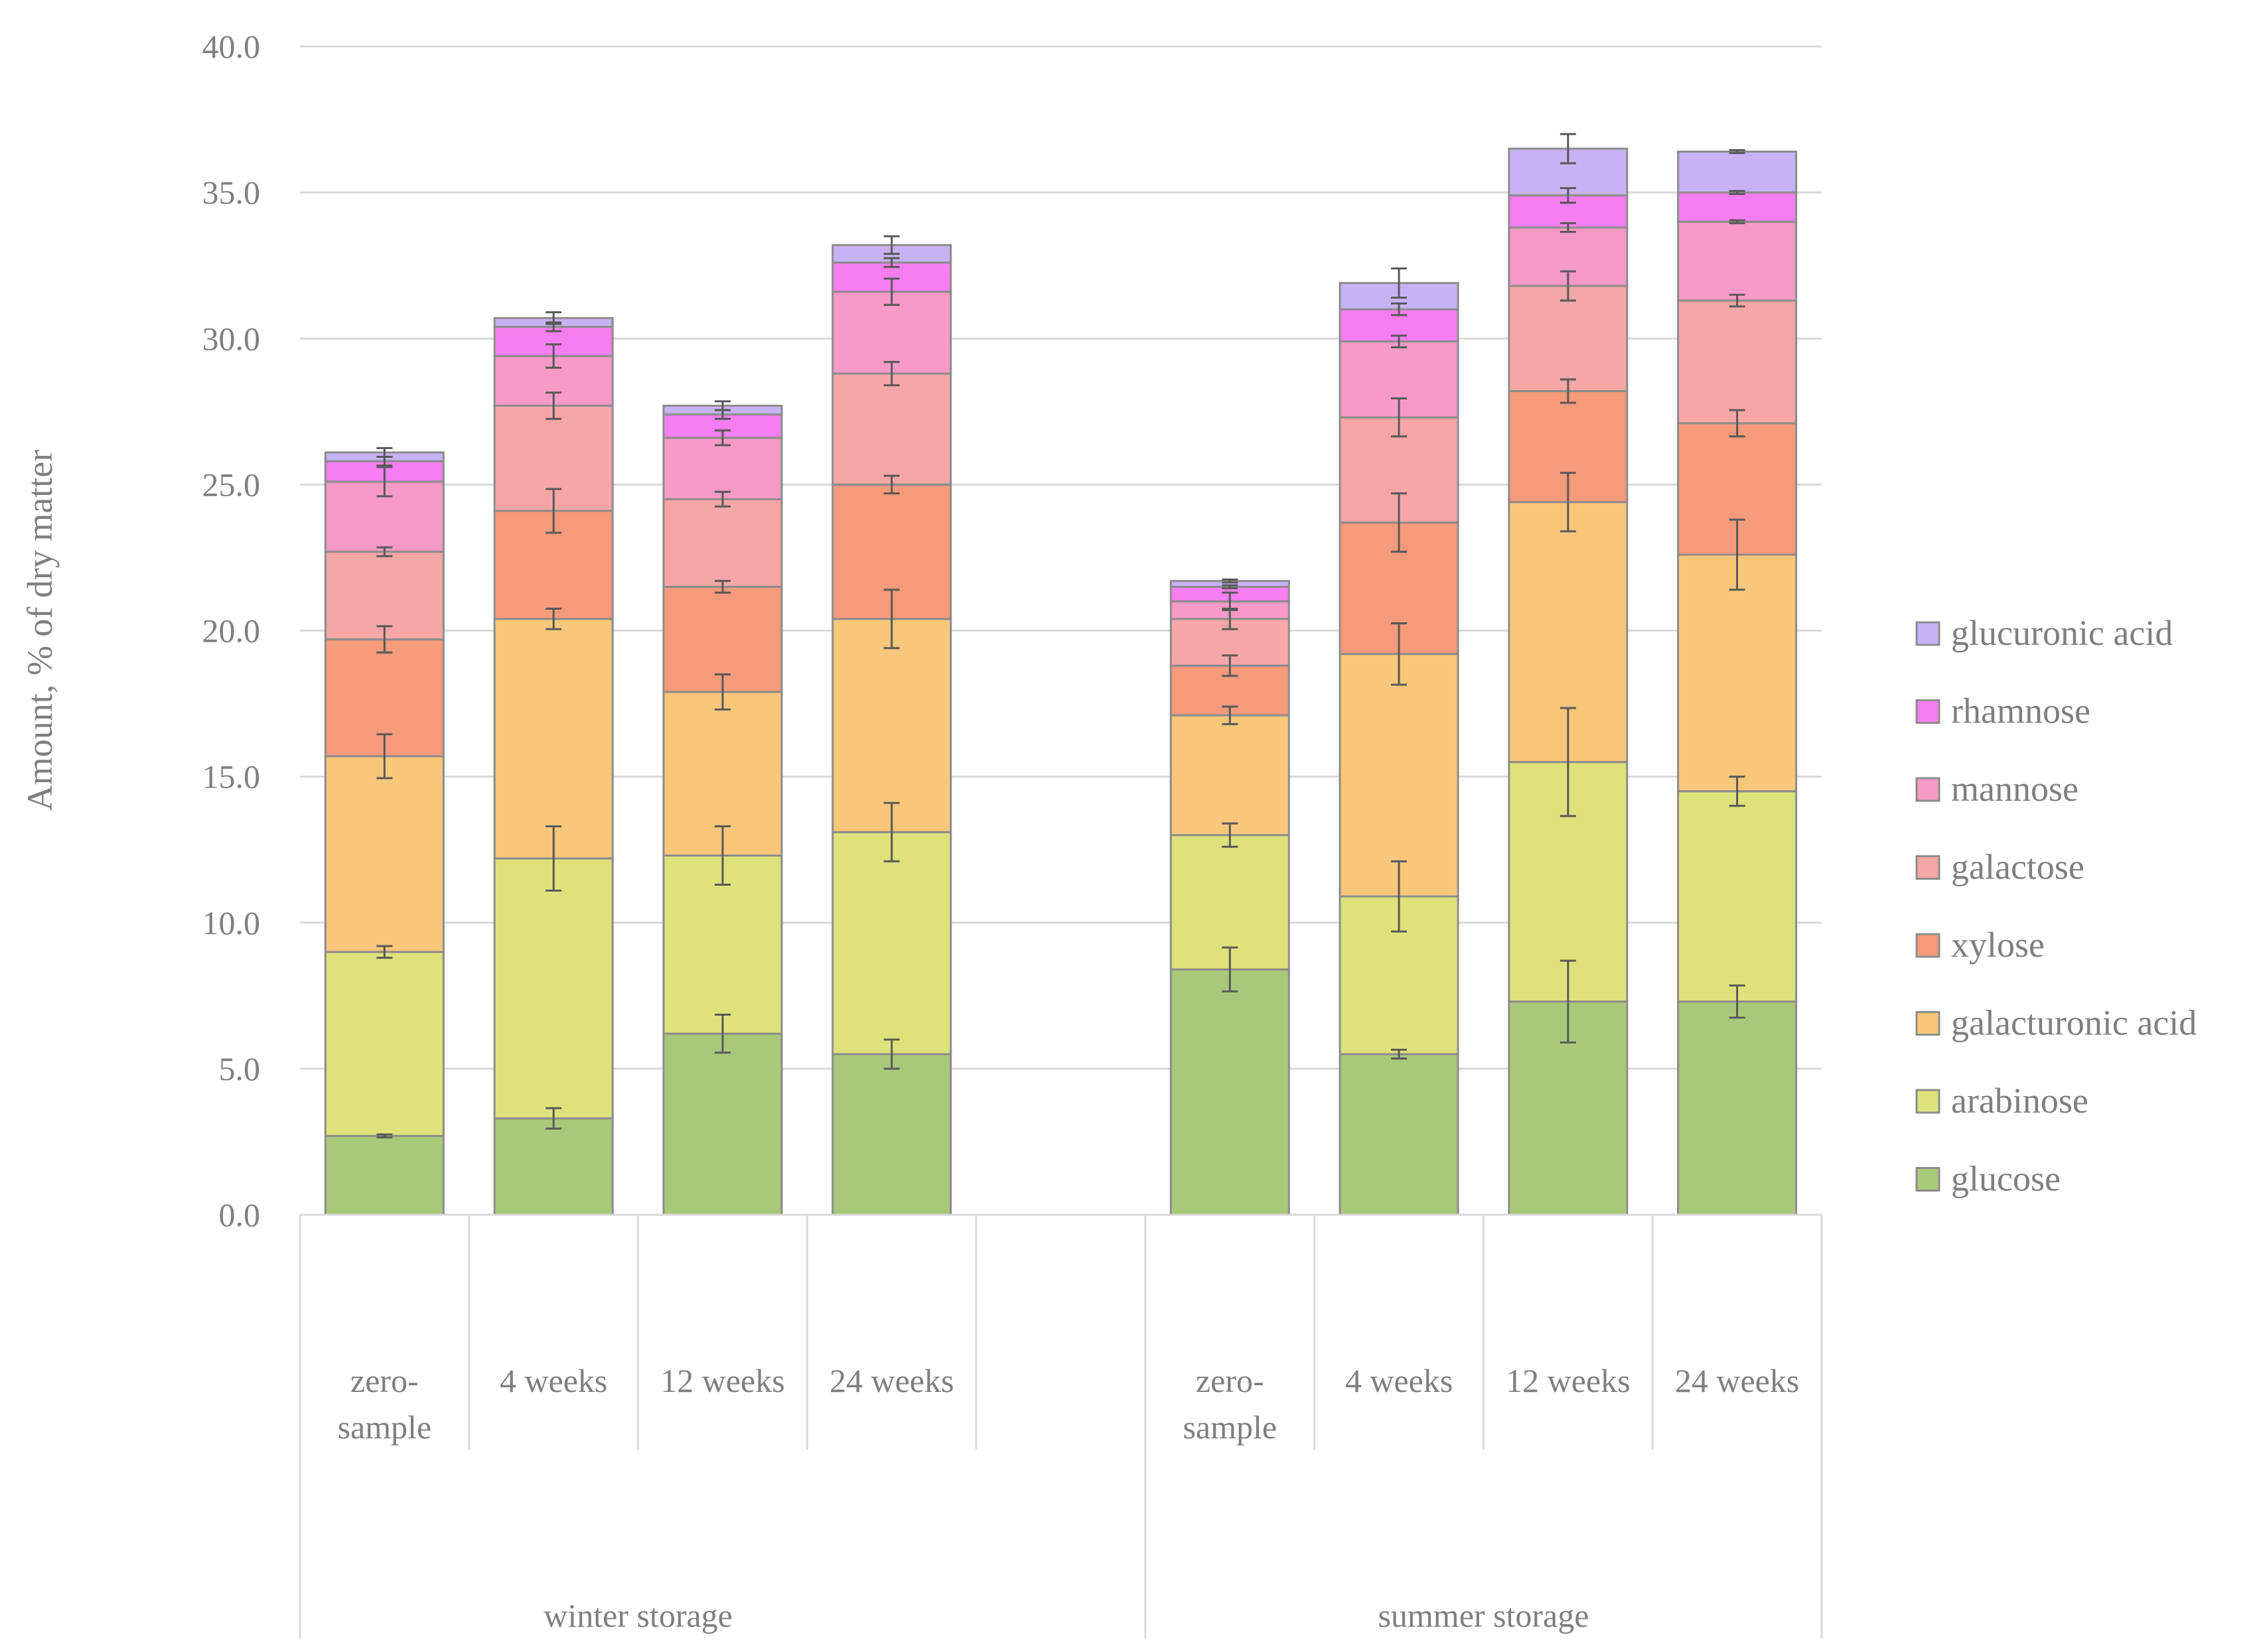 The width and height of the screenshot is (2257, 1652). I want to click on category-label: 24 weeks, so click(892, 1381).